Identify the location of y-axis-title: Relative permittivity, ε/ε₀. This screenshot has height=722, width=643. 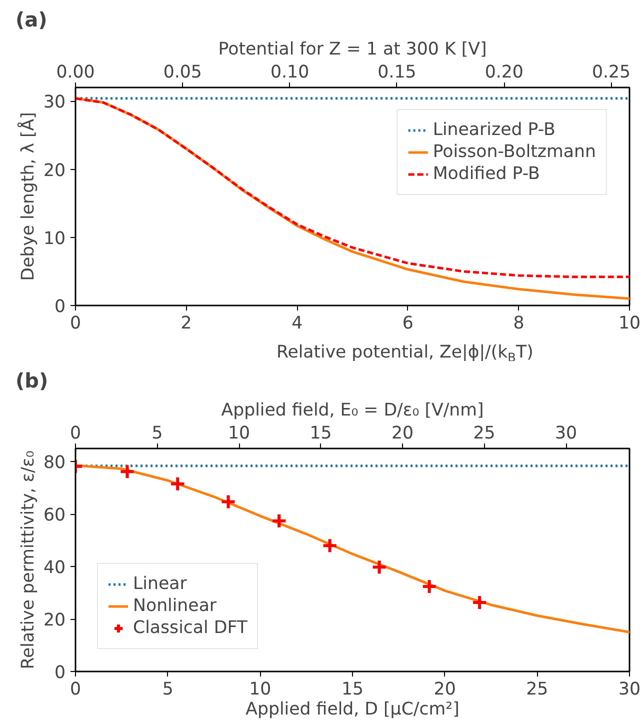
(28, 560).